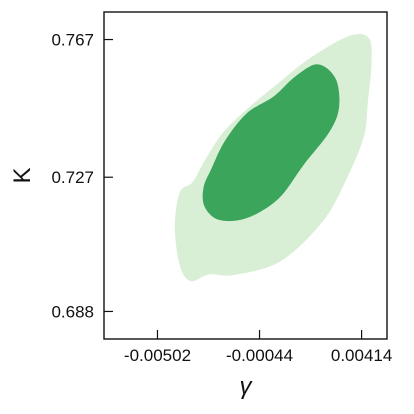  What do you see at coordinates (271, 143) in the screenshot?
I see `contour-inner` at bounding box center [271, 143].